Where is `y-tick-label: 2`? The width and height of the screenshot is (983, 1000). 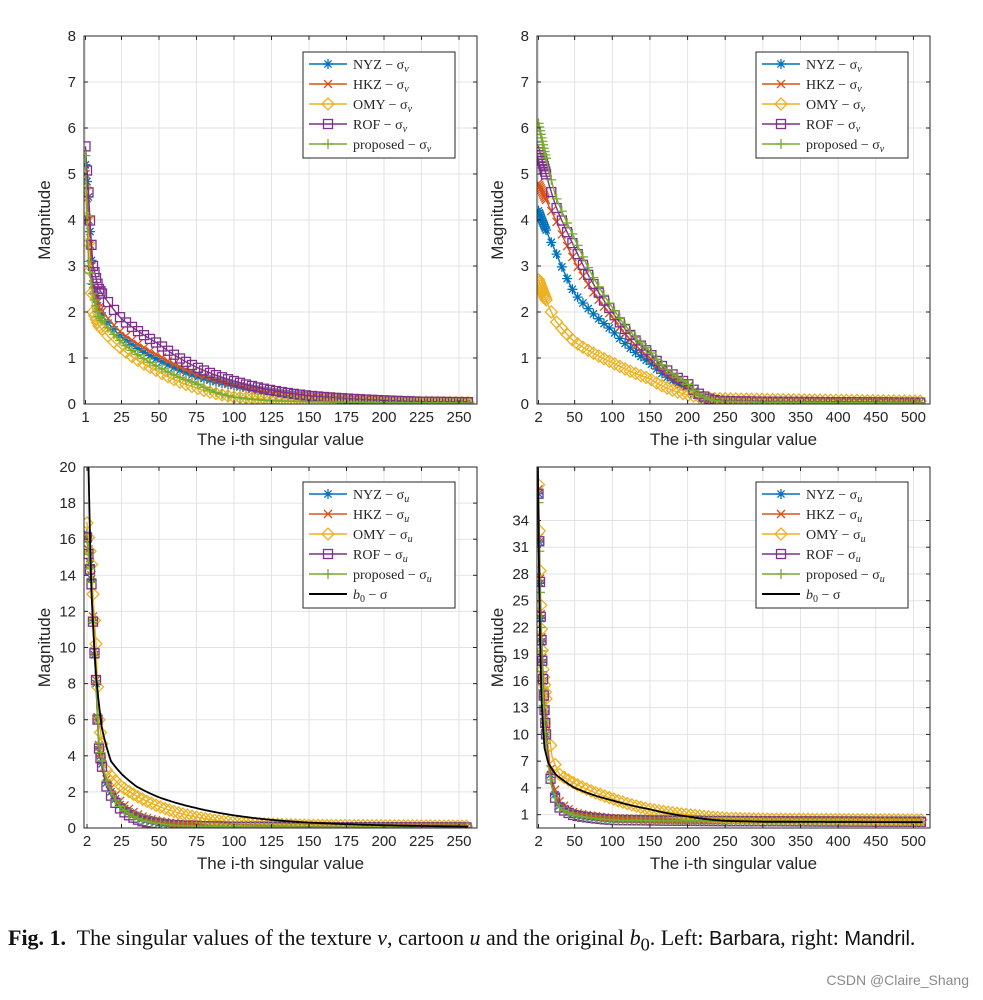
y-tick-label: 2 is located at coordinates (525, 312).